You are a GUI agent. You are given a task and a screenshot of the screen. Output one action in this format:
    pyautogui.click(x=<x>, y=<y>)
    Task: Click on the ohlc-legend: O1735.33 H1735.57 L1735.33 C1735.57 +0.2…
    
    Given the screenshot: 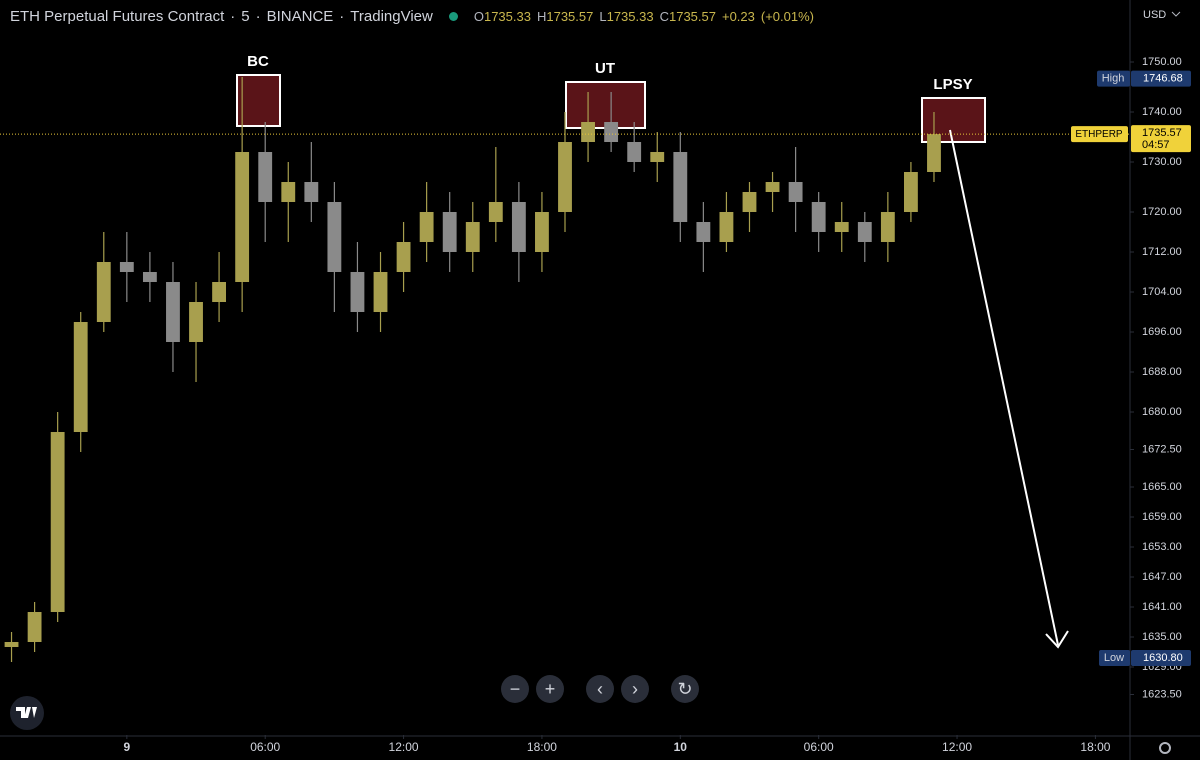 What is the action you would take?
    pyautogui.click(x=644, y=16)
    